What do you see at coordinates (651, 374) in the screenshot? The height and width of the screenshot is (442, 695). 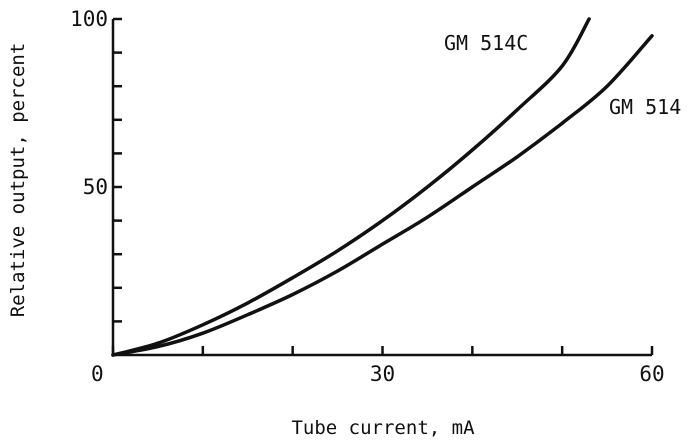 I see `x-tick-label: 60` at bounding box center [651, 374].